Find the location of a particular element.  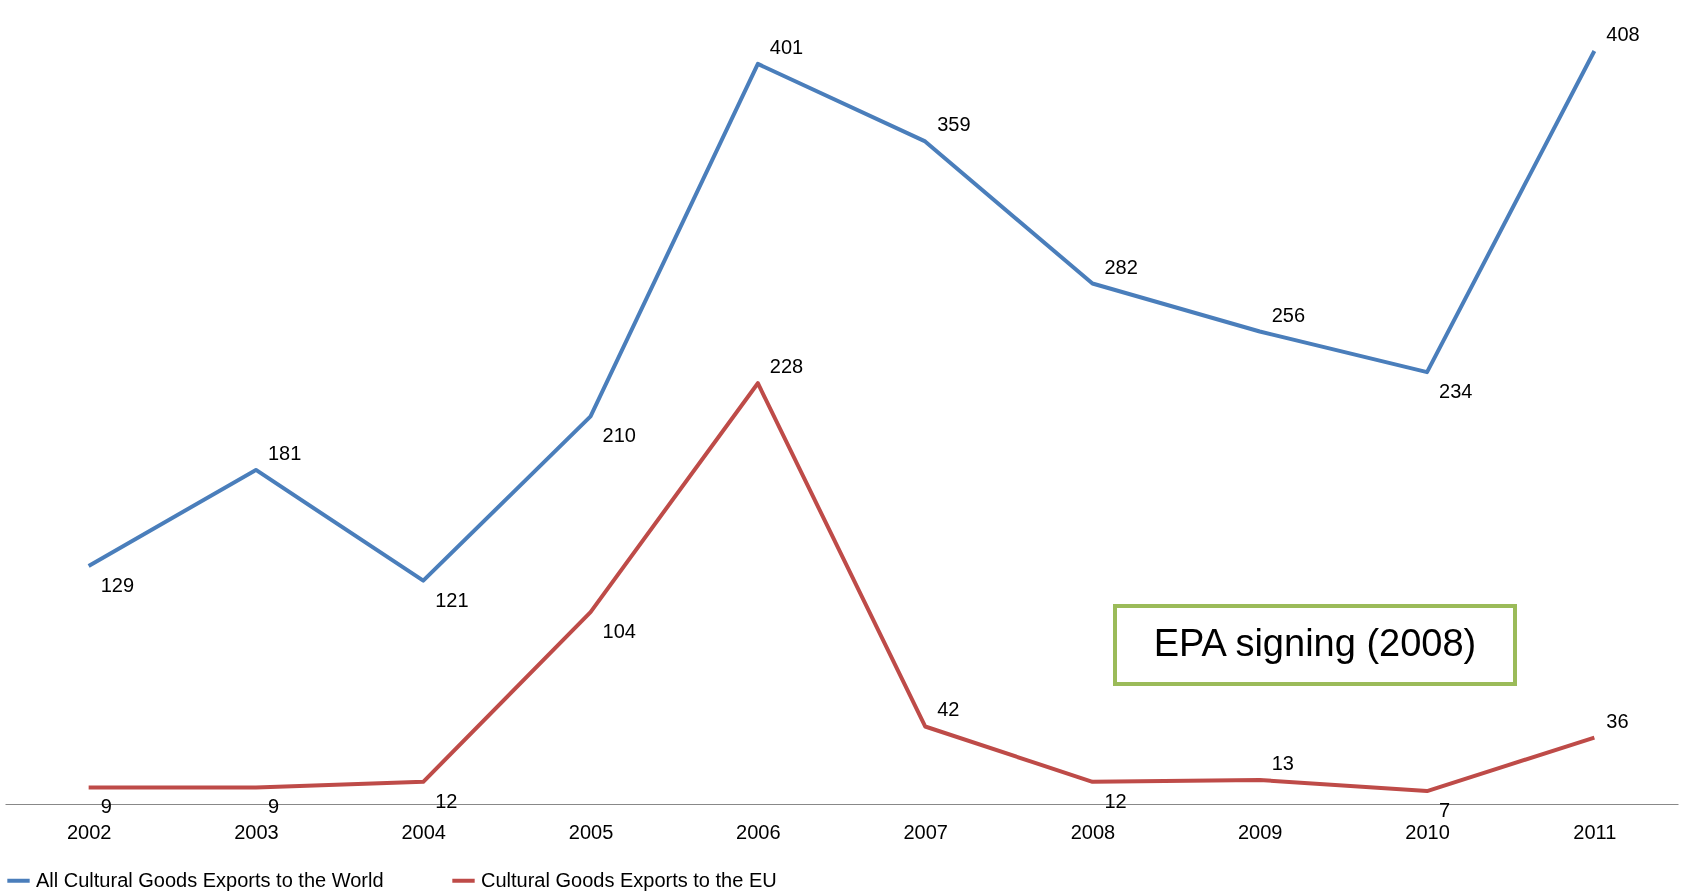

data-label: 181 is located at coordinates (284, 452).